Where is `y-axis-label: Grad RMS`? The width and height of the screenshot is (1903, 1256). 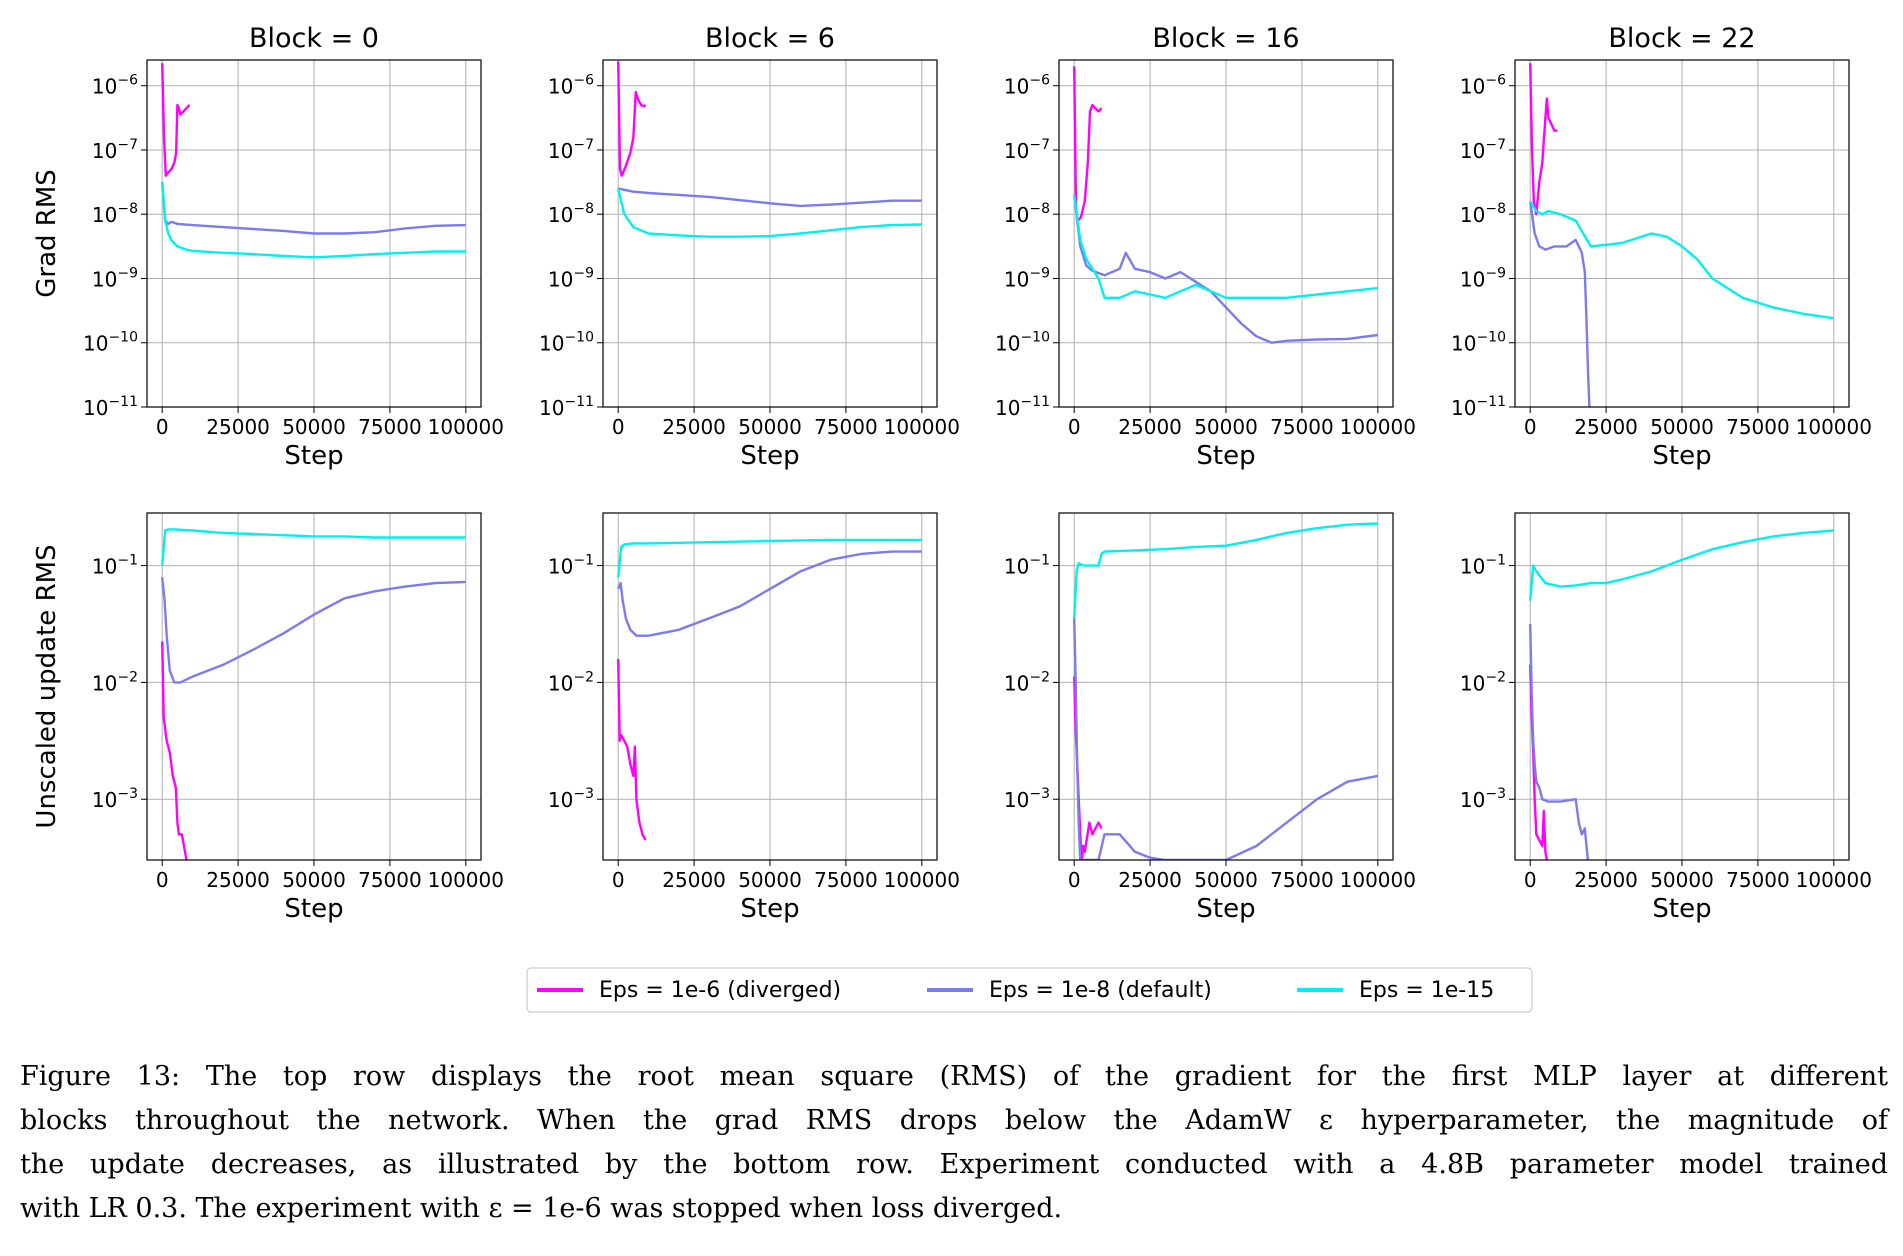 y-axis-label: Grad RMS is located at coordinates (47, 233).